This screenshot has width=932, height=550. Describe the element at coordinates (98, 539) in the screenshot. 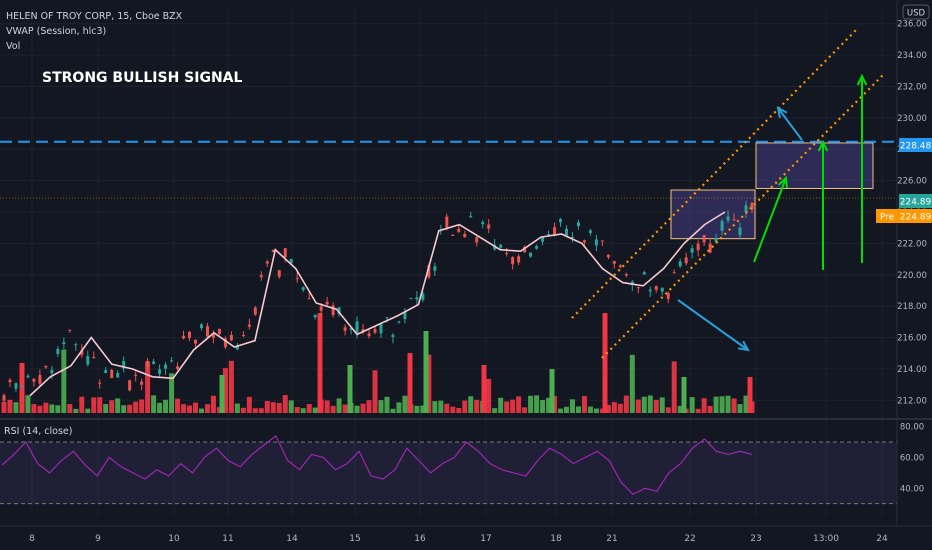

I see `time-tick-label: 9` at that location.